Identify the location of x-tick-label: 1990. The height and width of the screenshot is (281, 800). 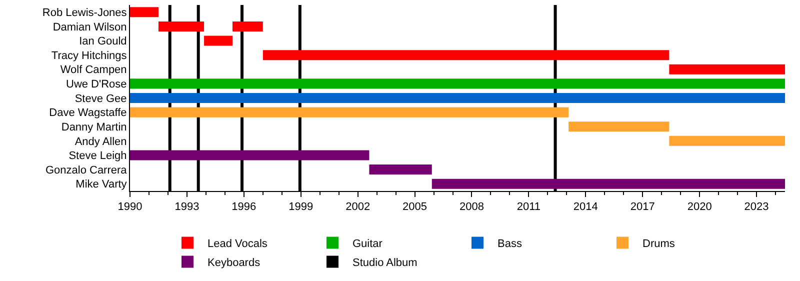
(130, 207).